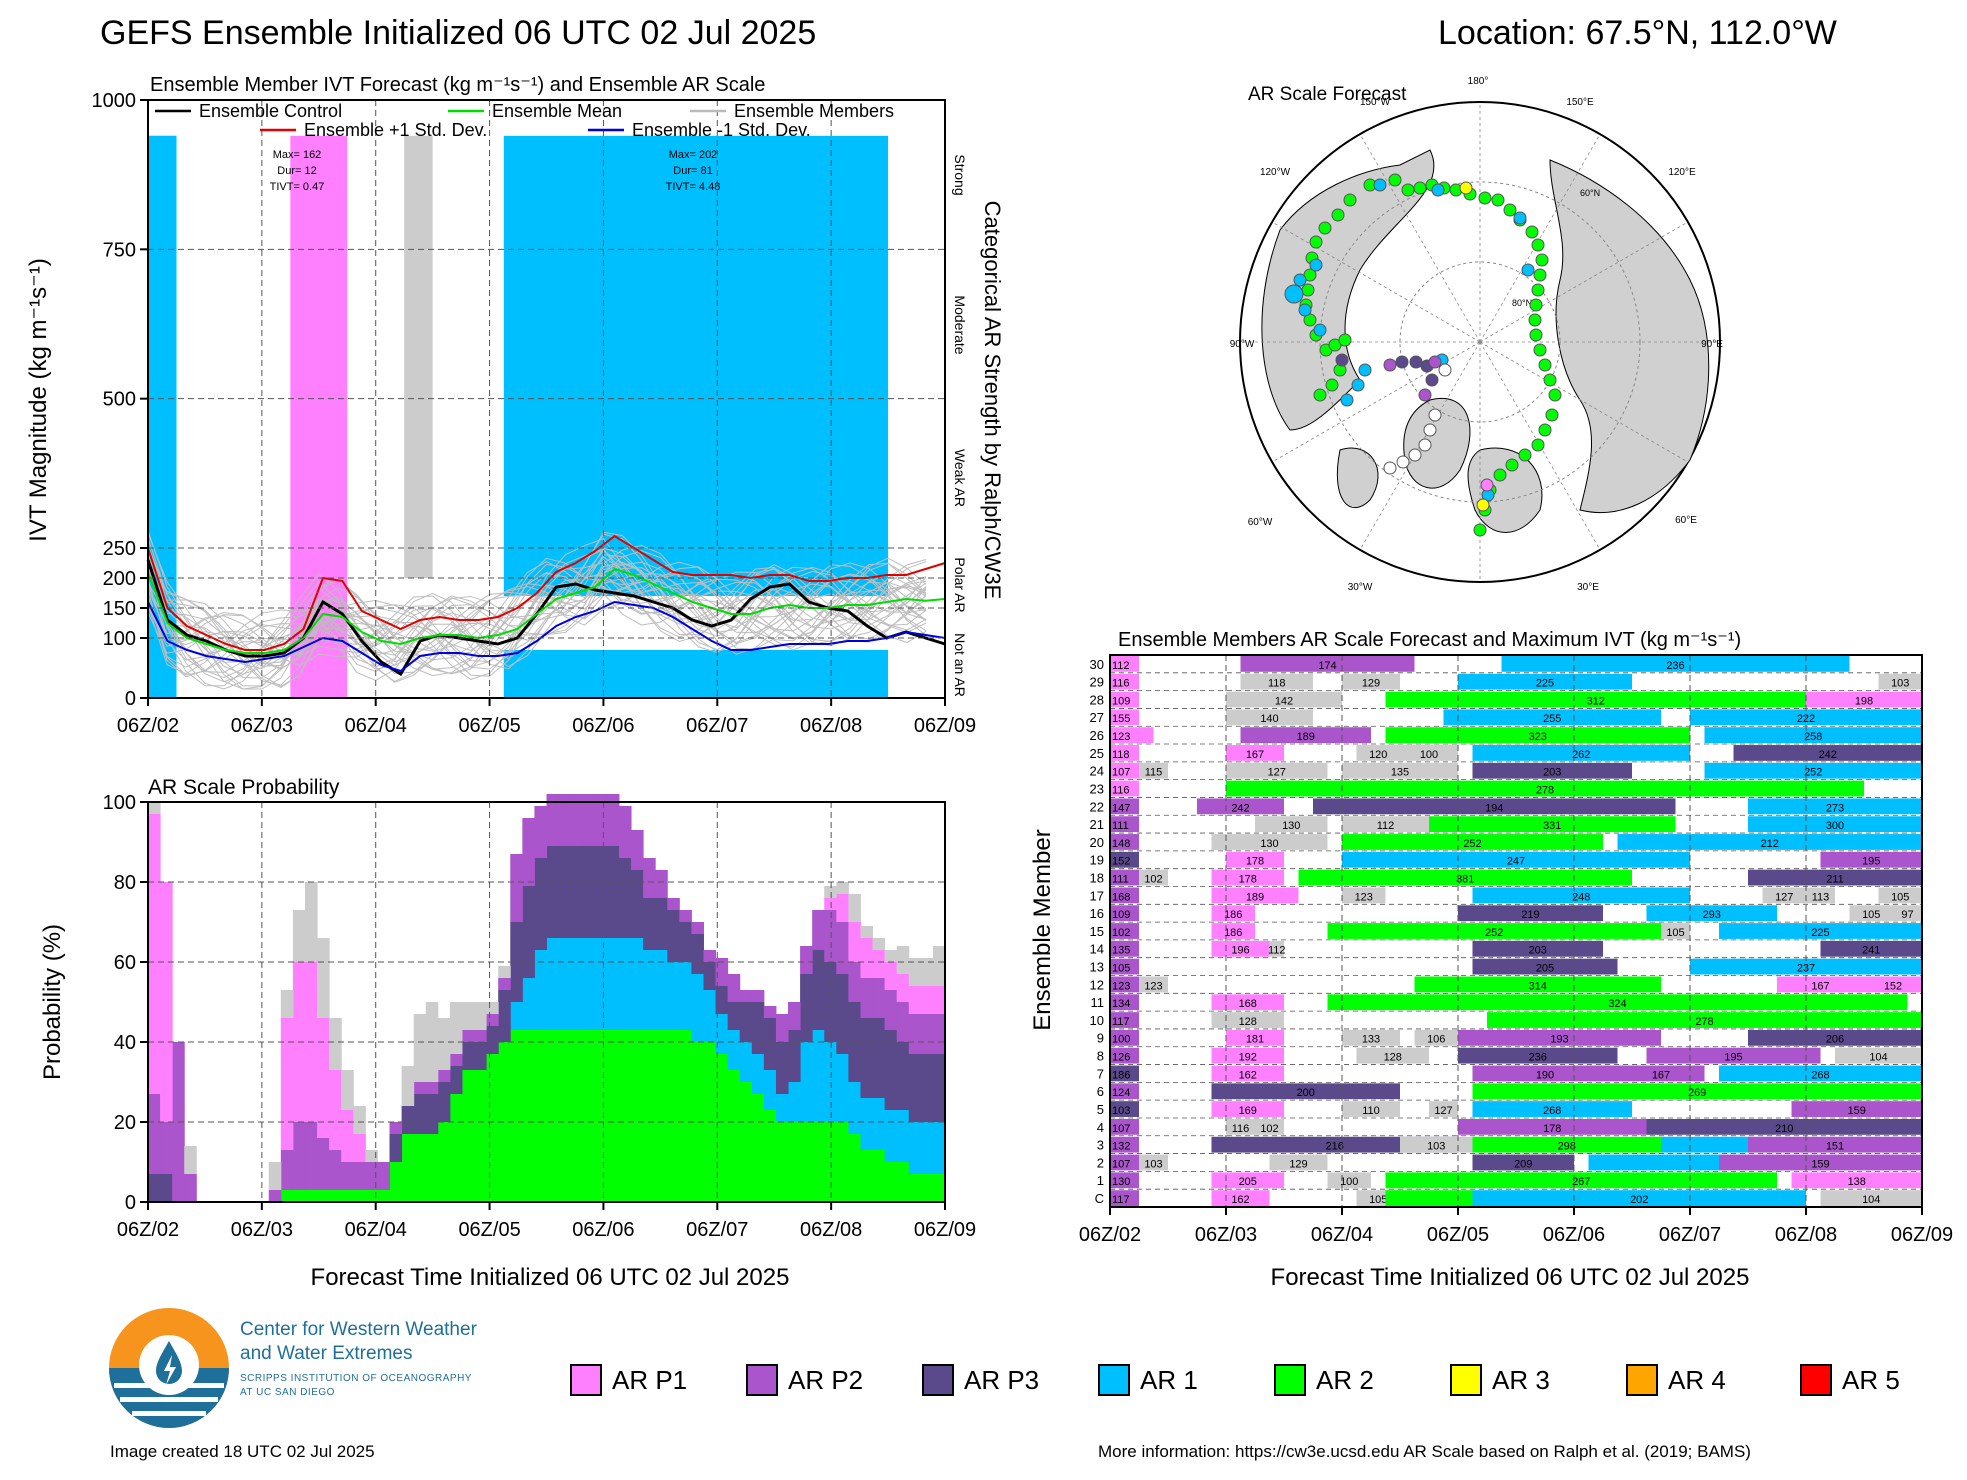  What do you see at coordinates (376, 1230) in the screenshot?
I see `x-tick-label: 06Z/04` at bounding box center [376, 1230].